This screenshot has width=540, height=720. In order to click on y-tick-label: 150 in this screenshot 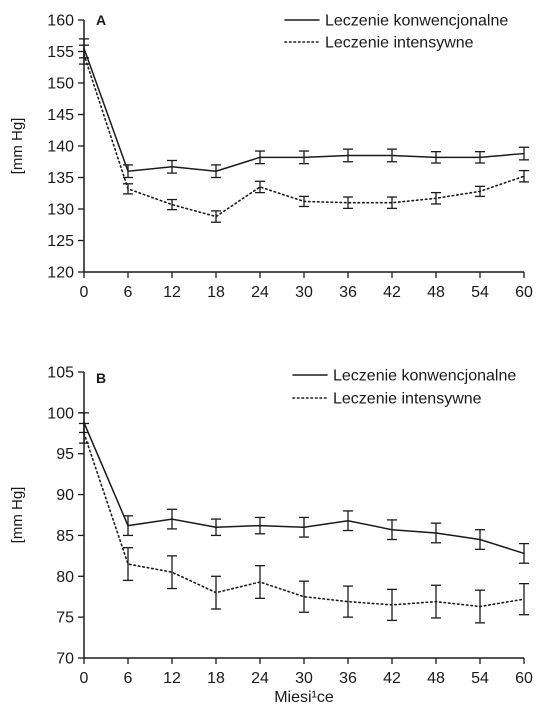, I will do `click(60, 84)`.